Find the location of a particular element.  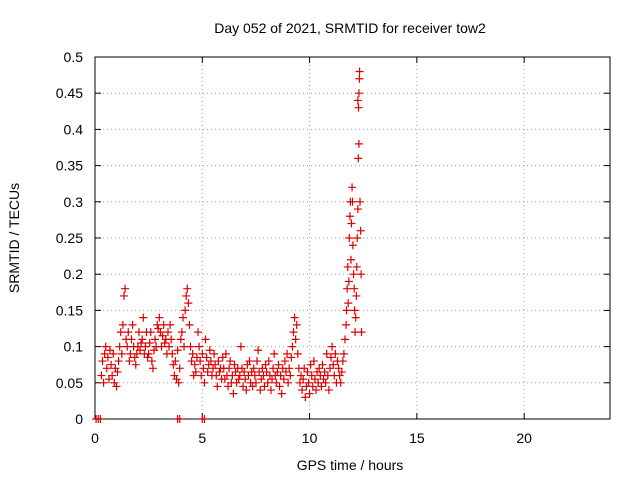

y-tick-label: 0.25 is located at coordinates (69, 238).